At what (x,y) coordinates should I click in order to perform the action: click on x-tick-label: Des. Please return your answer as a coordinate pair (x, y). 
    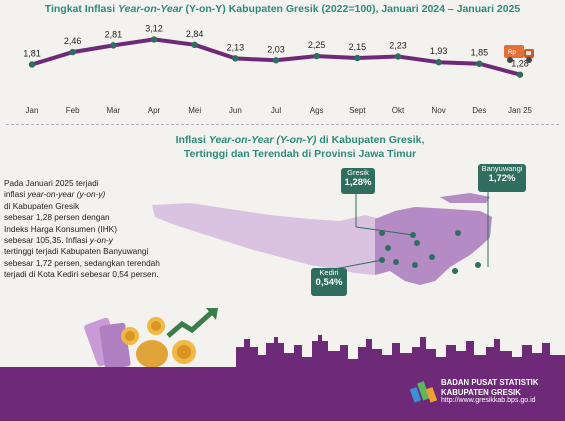
    Looking at the image, I should click on (479, 110).